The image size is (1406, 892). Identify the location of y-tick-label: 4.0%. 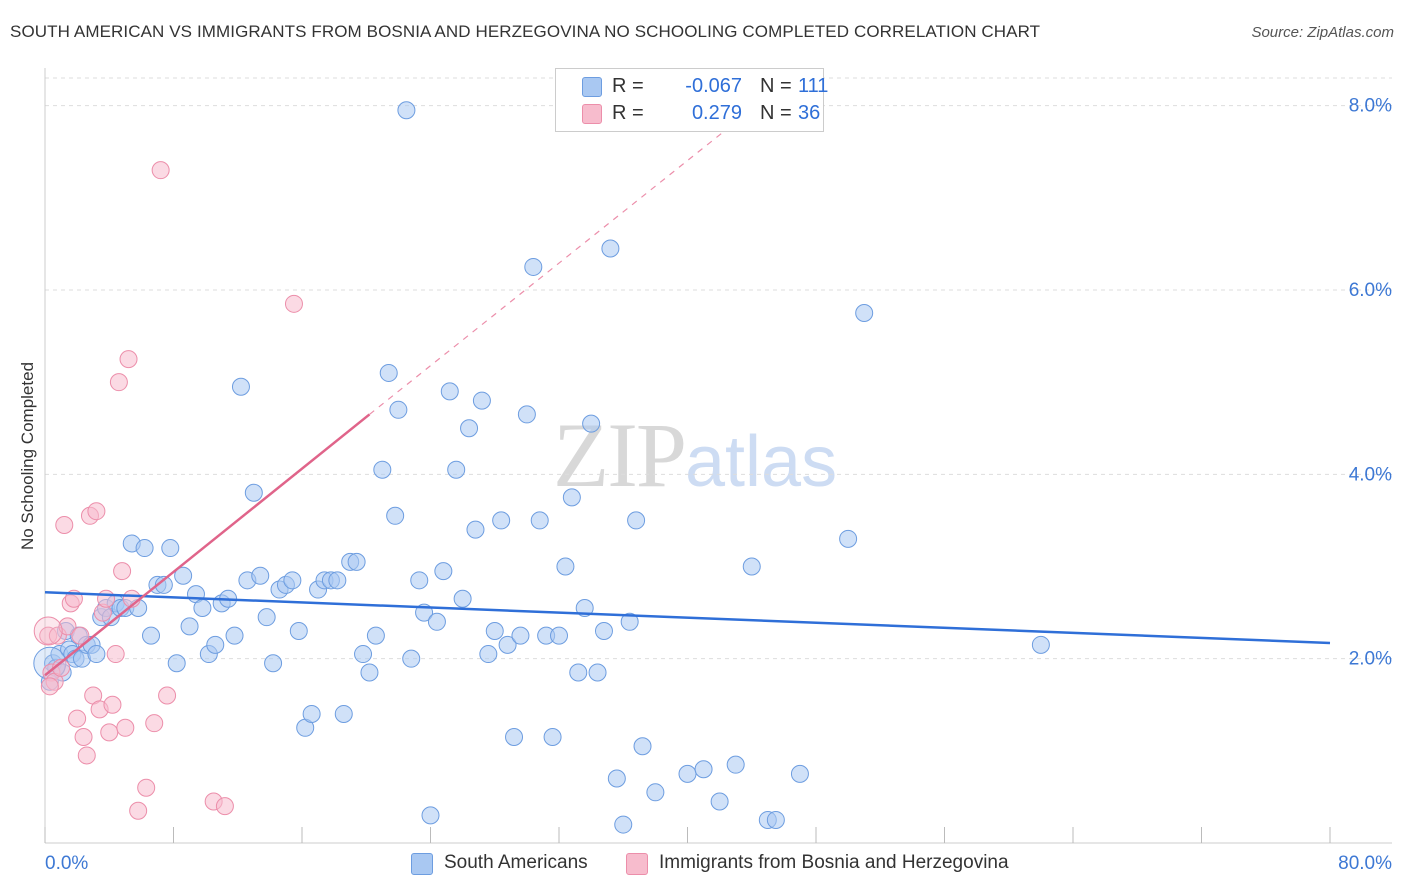
(1370, 474).